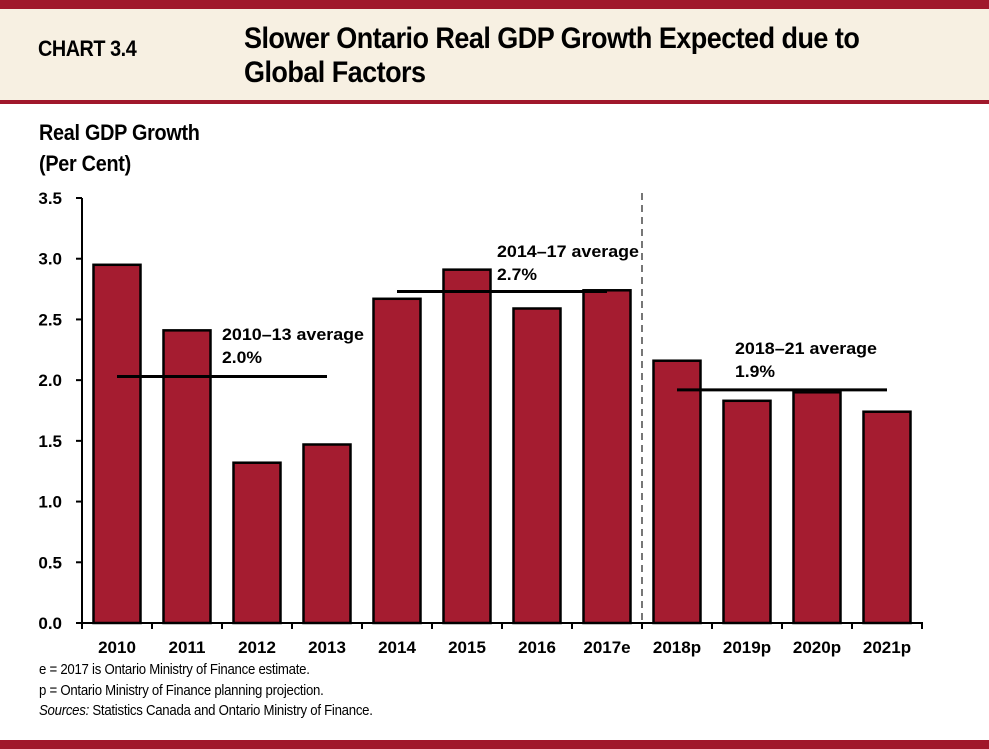 This screenshot has height=749, width=989. I want to click on average-value-2018p: 1.9%, so click(755, 371).